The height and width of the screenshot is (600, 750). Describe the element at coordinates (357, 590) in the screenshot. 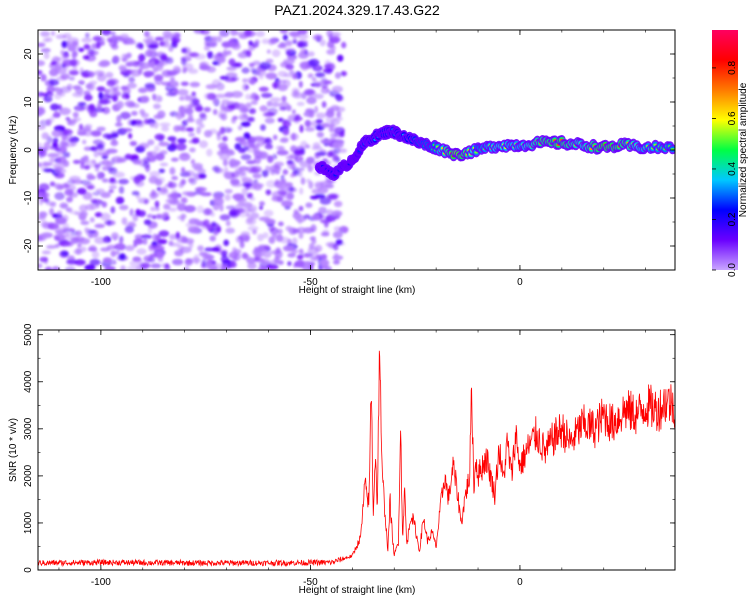

I see `snr-x-label: Height of straight line (km)` at that location.